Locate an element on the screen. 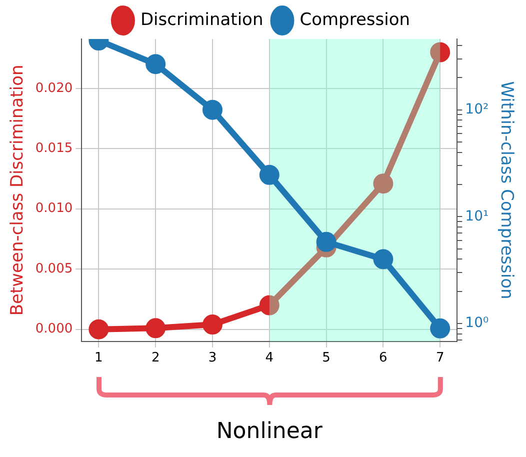 This screenshot has height=457, width=526. y-tick-label: 0.010 is located at coordinates (54, 208).